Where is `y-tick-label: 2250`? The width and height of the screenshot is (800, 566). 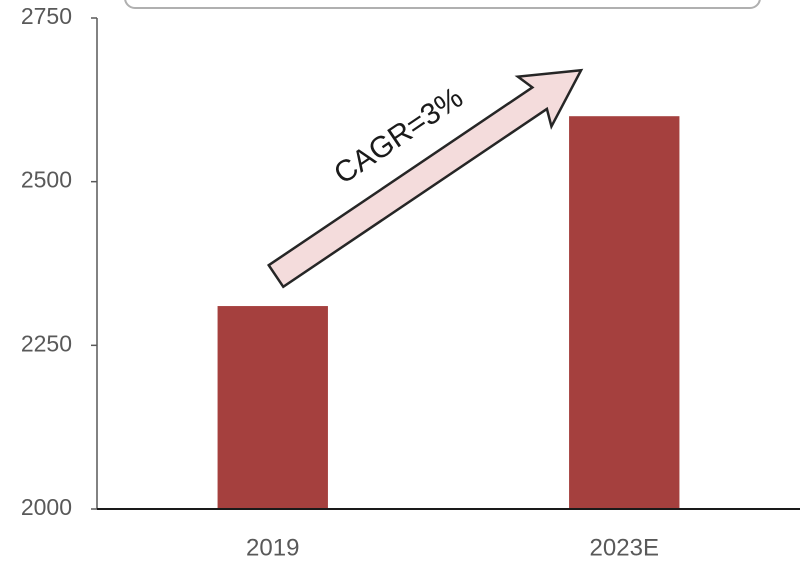 y-tick-label: 2250 is located at coordinates (46, 343).